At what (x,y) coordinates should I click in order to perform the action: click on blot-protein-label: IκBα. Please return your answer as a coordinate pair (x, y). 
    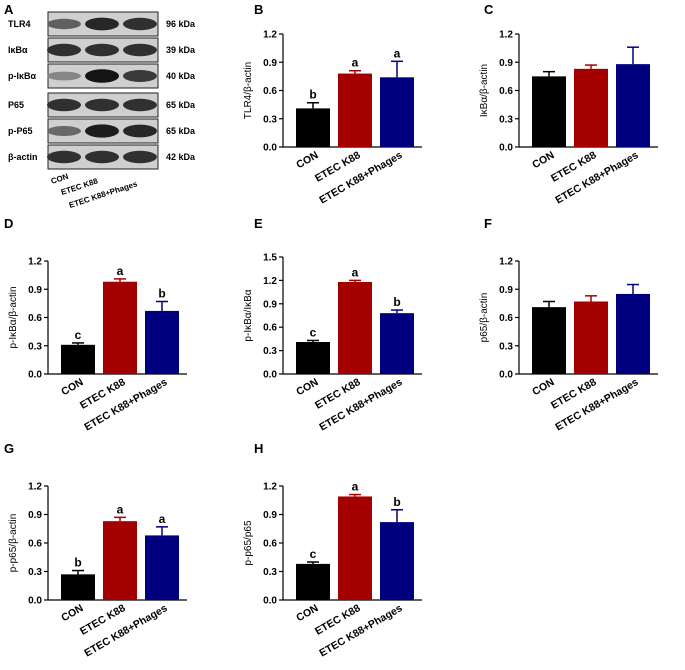
    Looking at the image, I should click on (18, 50).